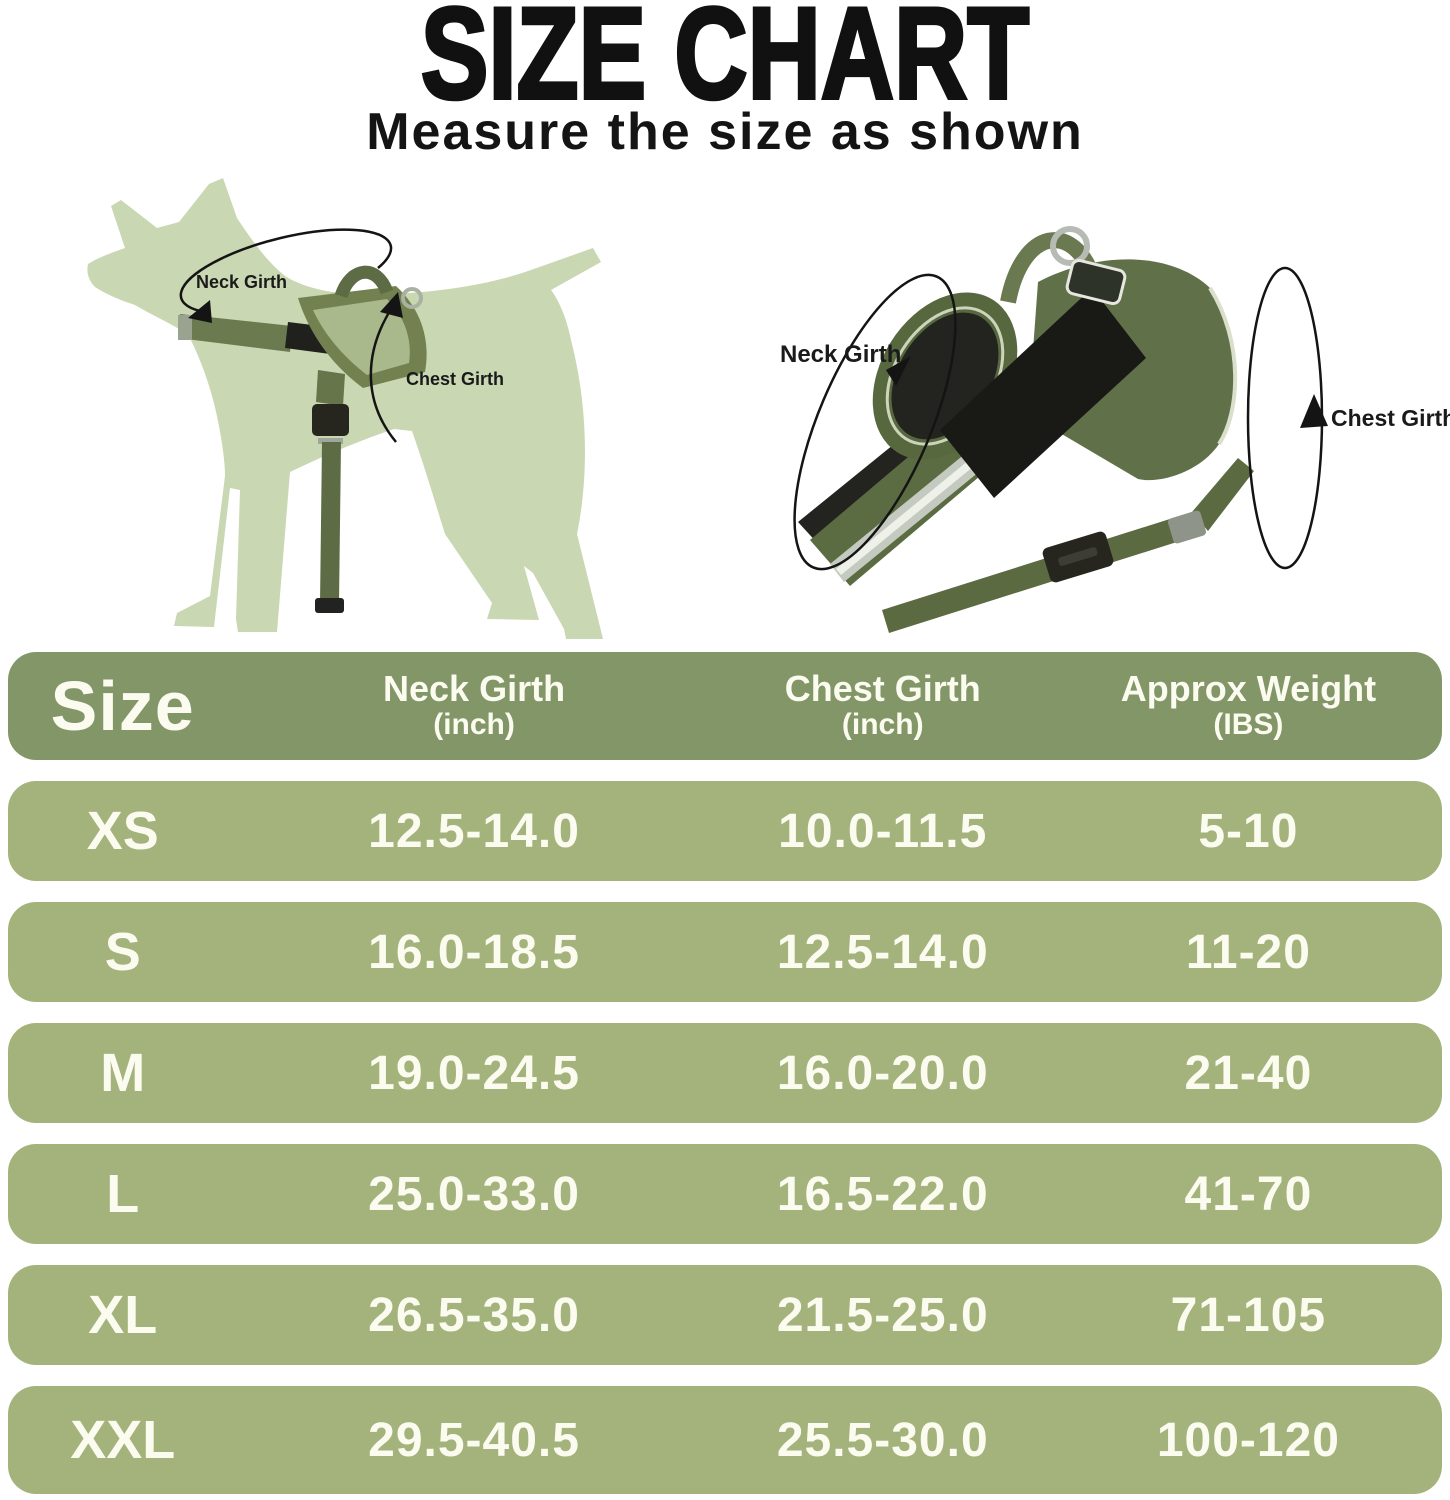 The image size is (1450, 1500). What do you see at coordinates (725, 63) in the screenshot?
I see `page-title: SIZE CHART` at bounding box center [725, 63].